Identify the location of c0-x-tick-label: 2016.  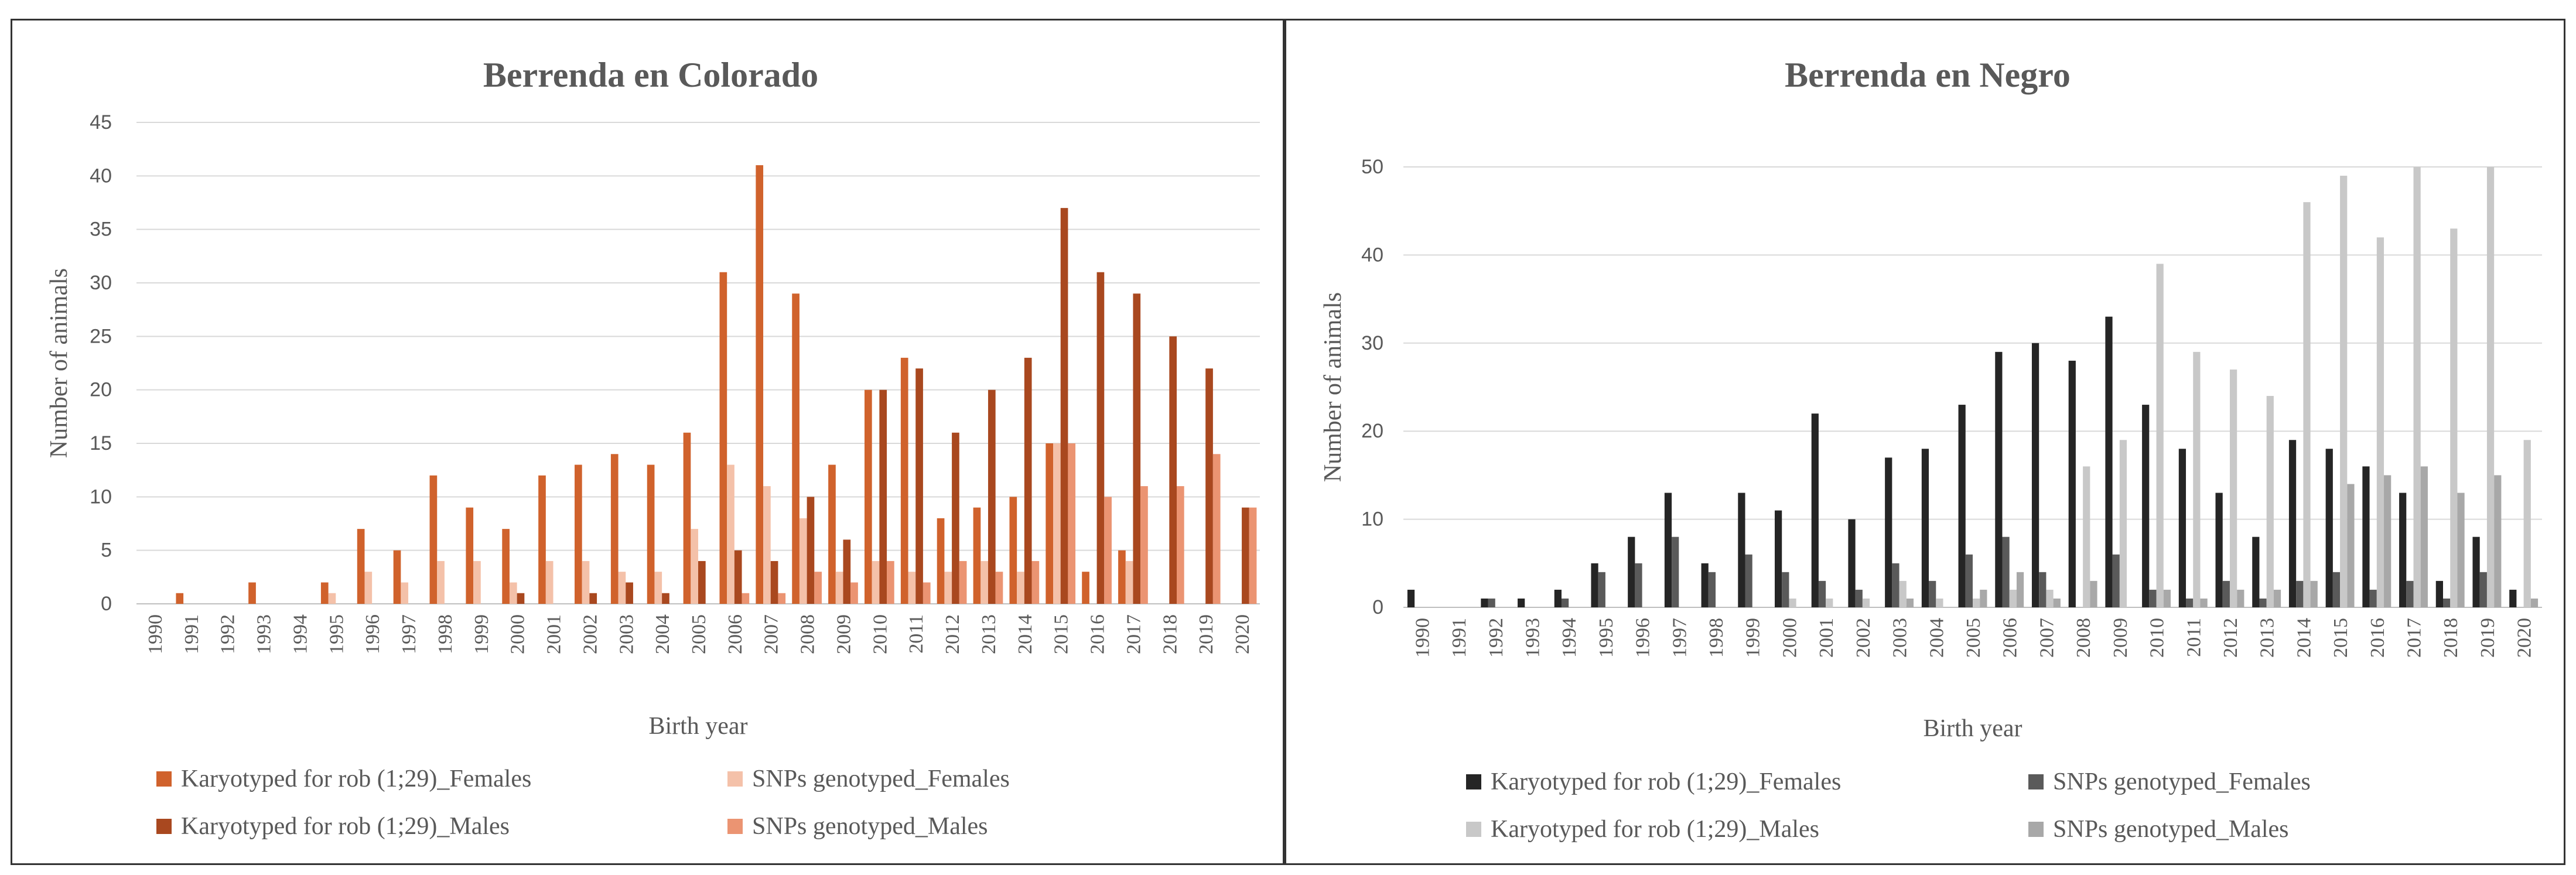
(1098, 634).